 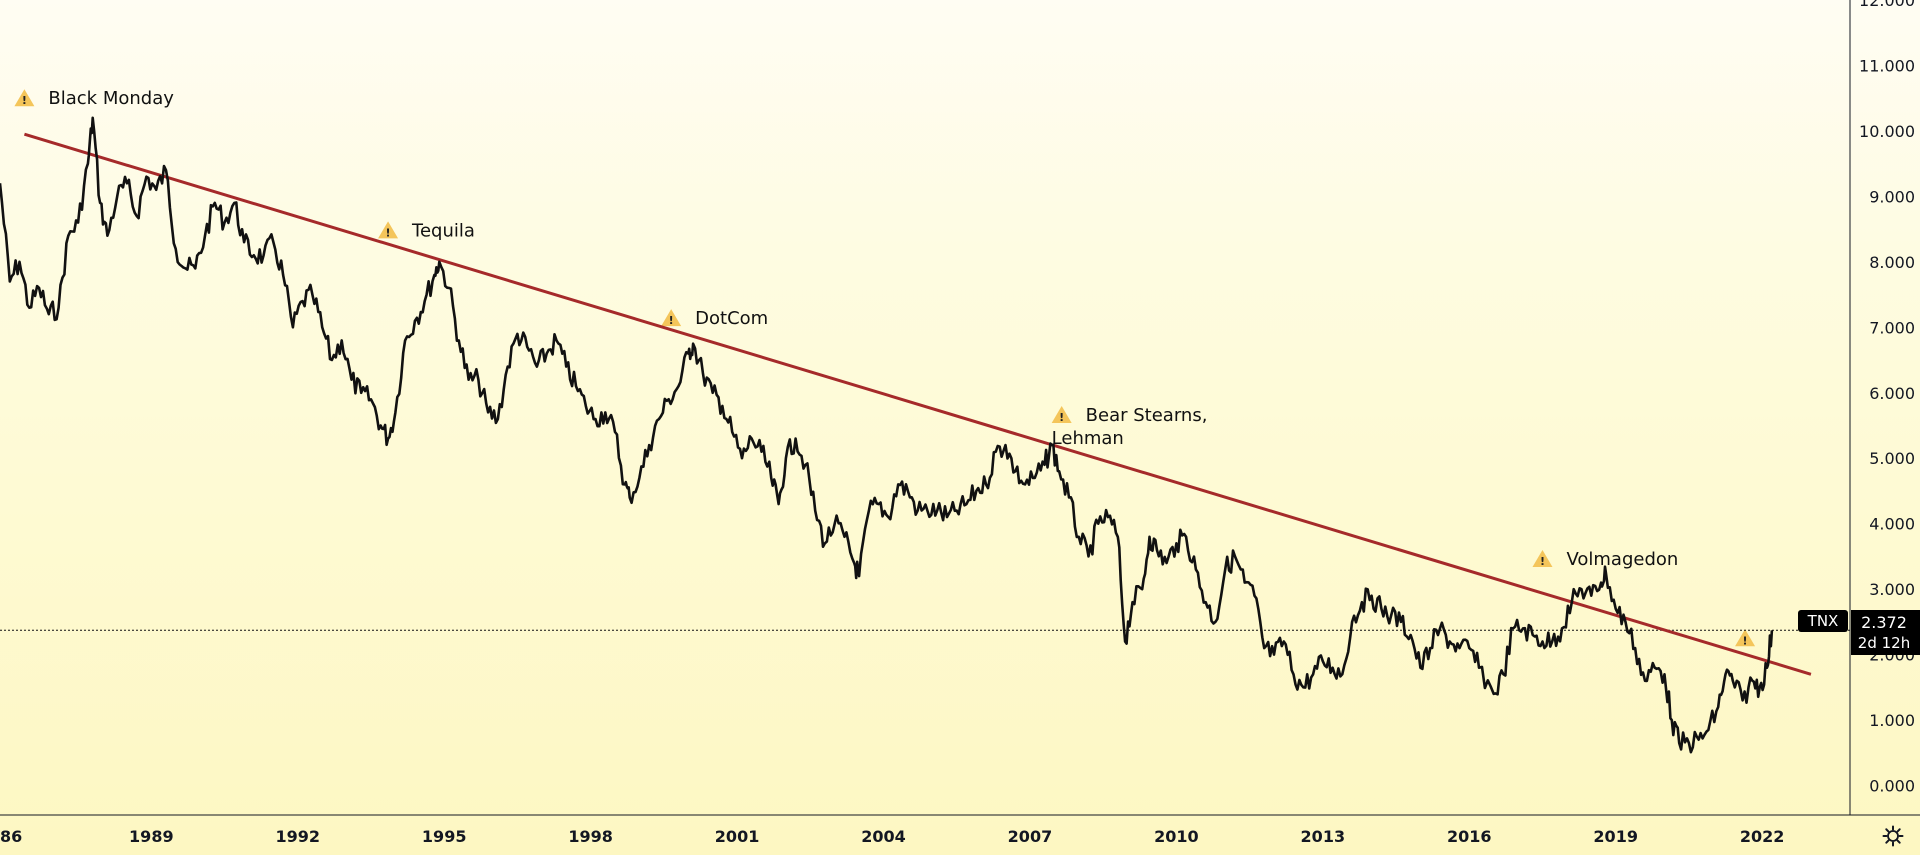 I want to click on symbol-tag: TNX, so click(x=1823, y=621).